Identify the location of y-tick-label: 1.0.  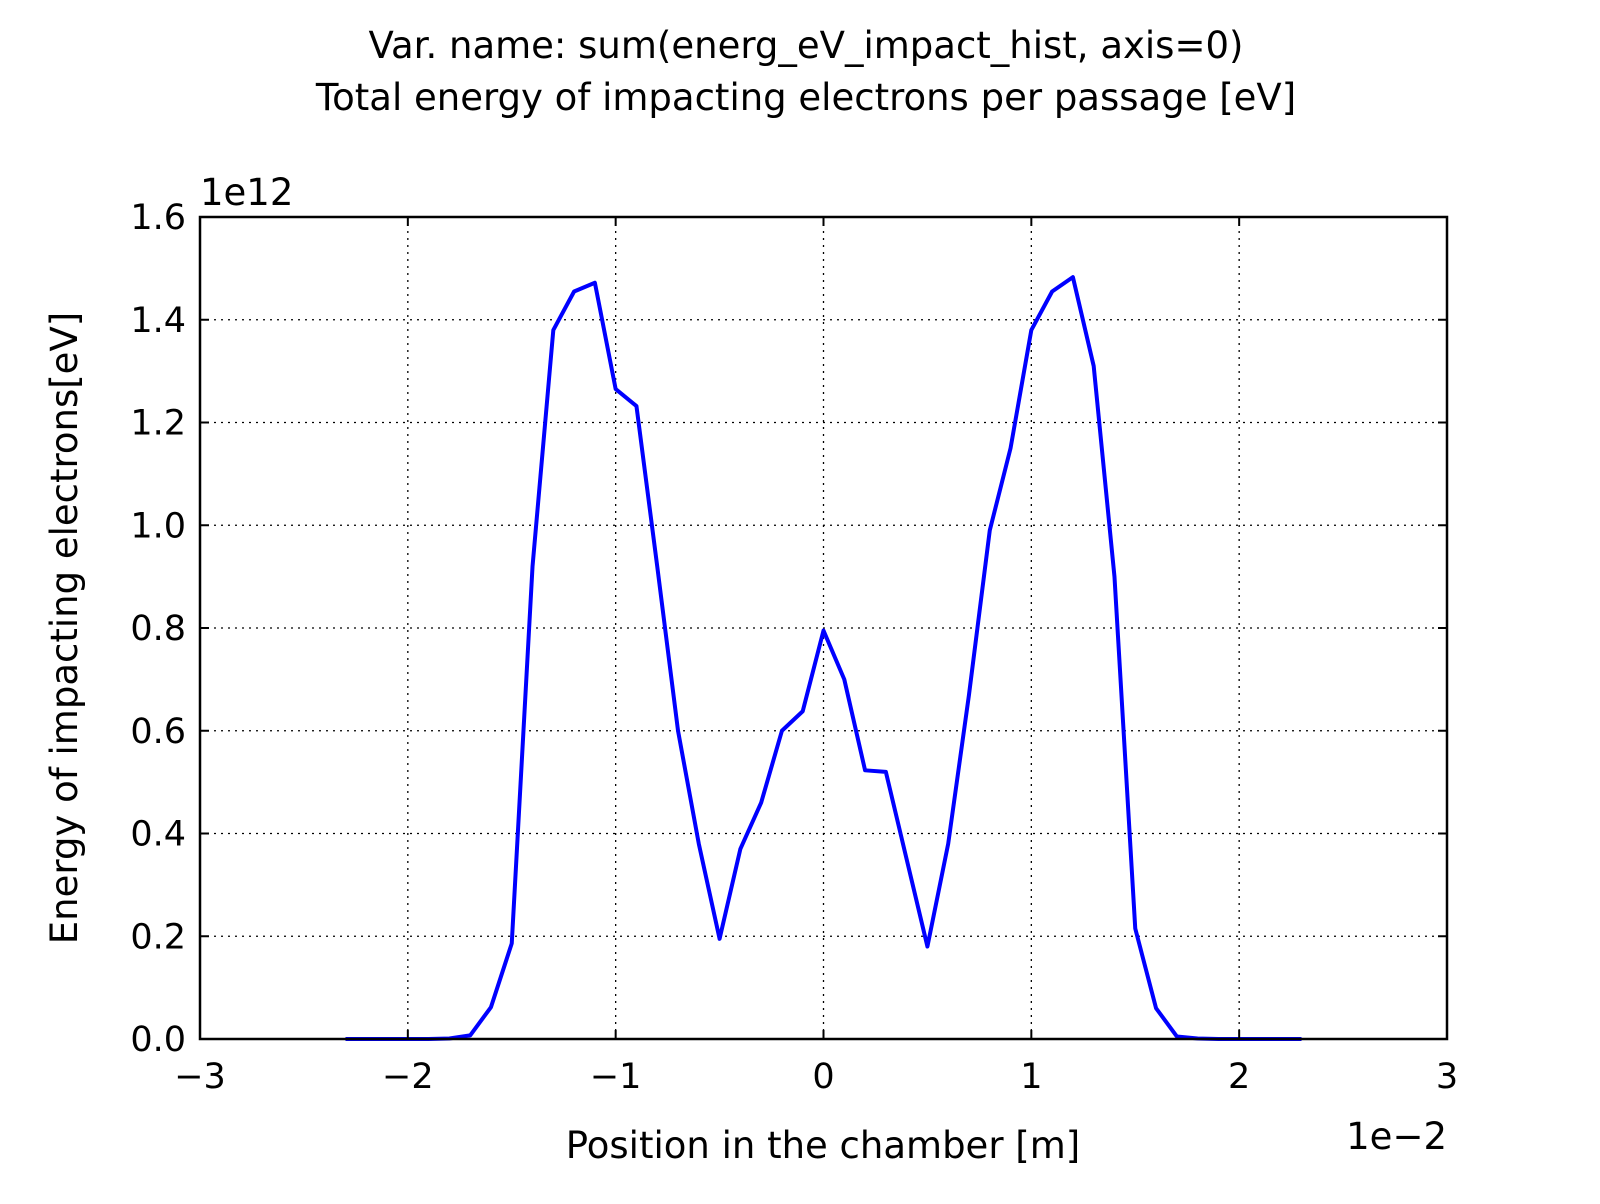
(158, 526).